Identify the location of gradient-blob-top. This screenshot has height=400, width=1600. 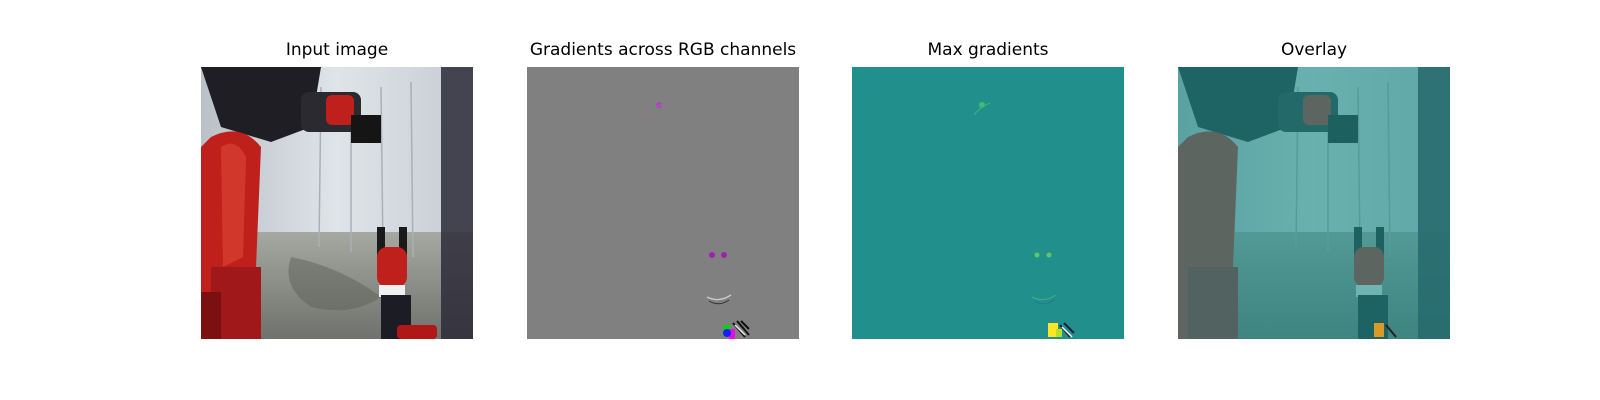
(656, 109).